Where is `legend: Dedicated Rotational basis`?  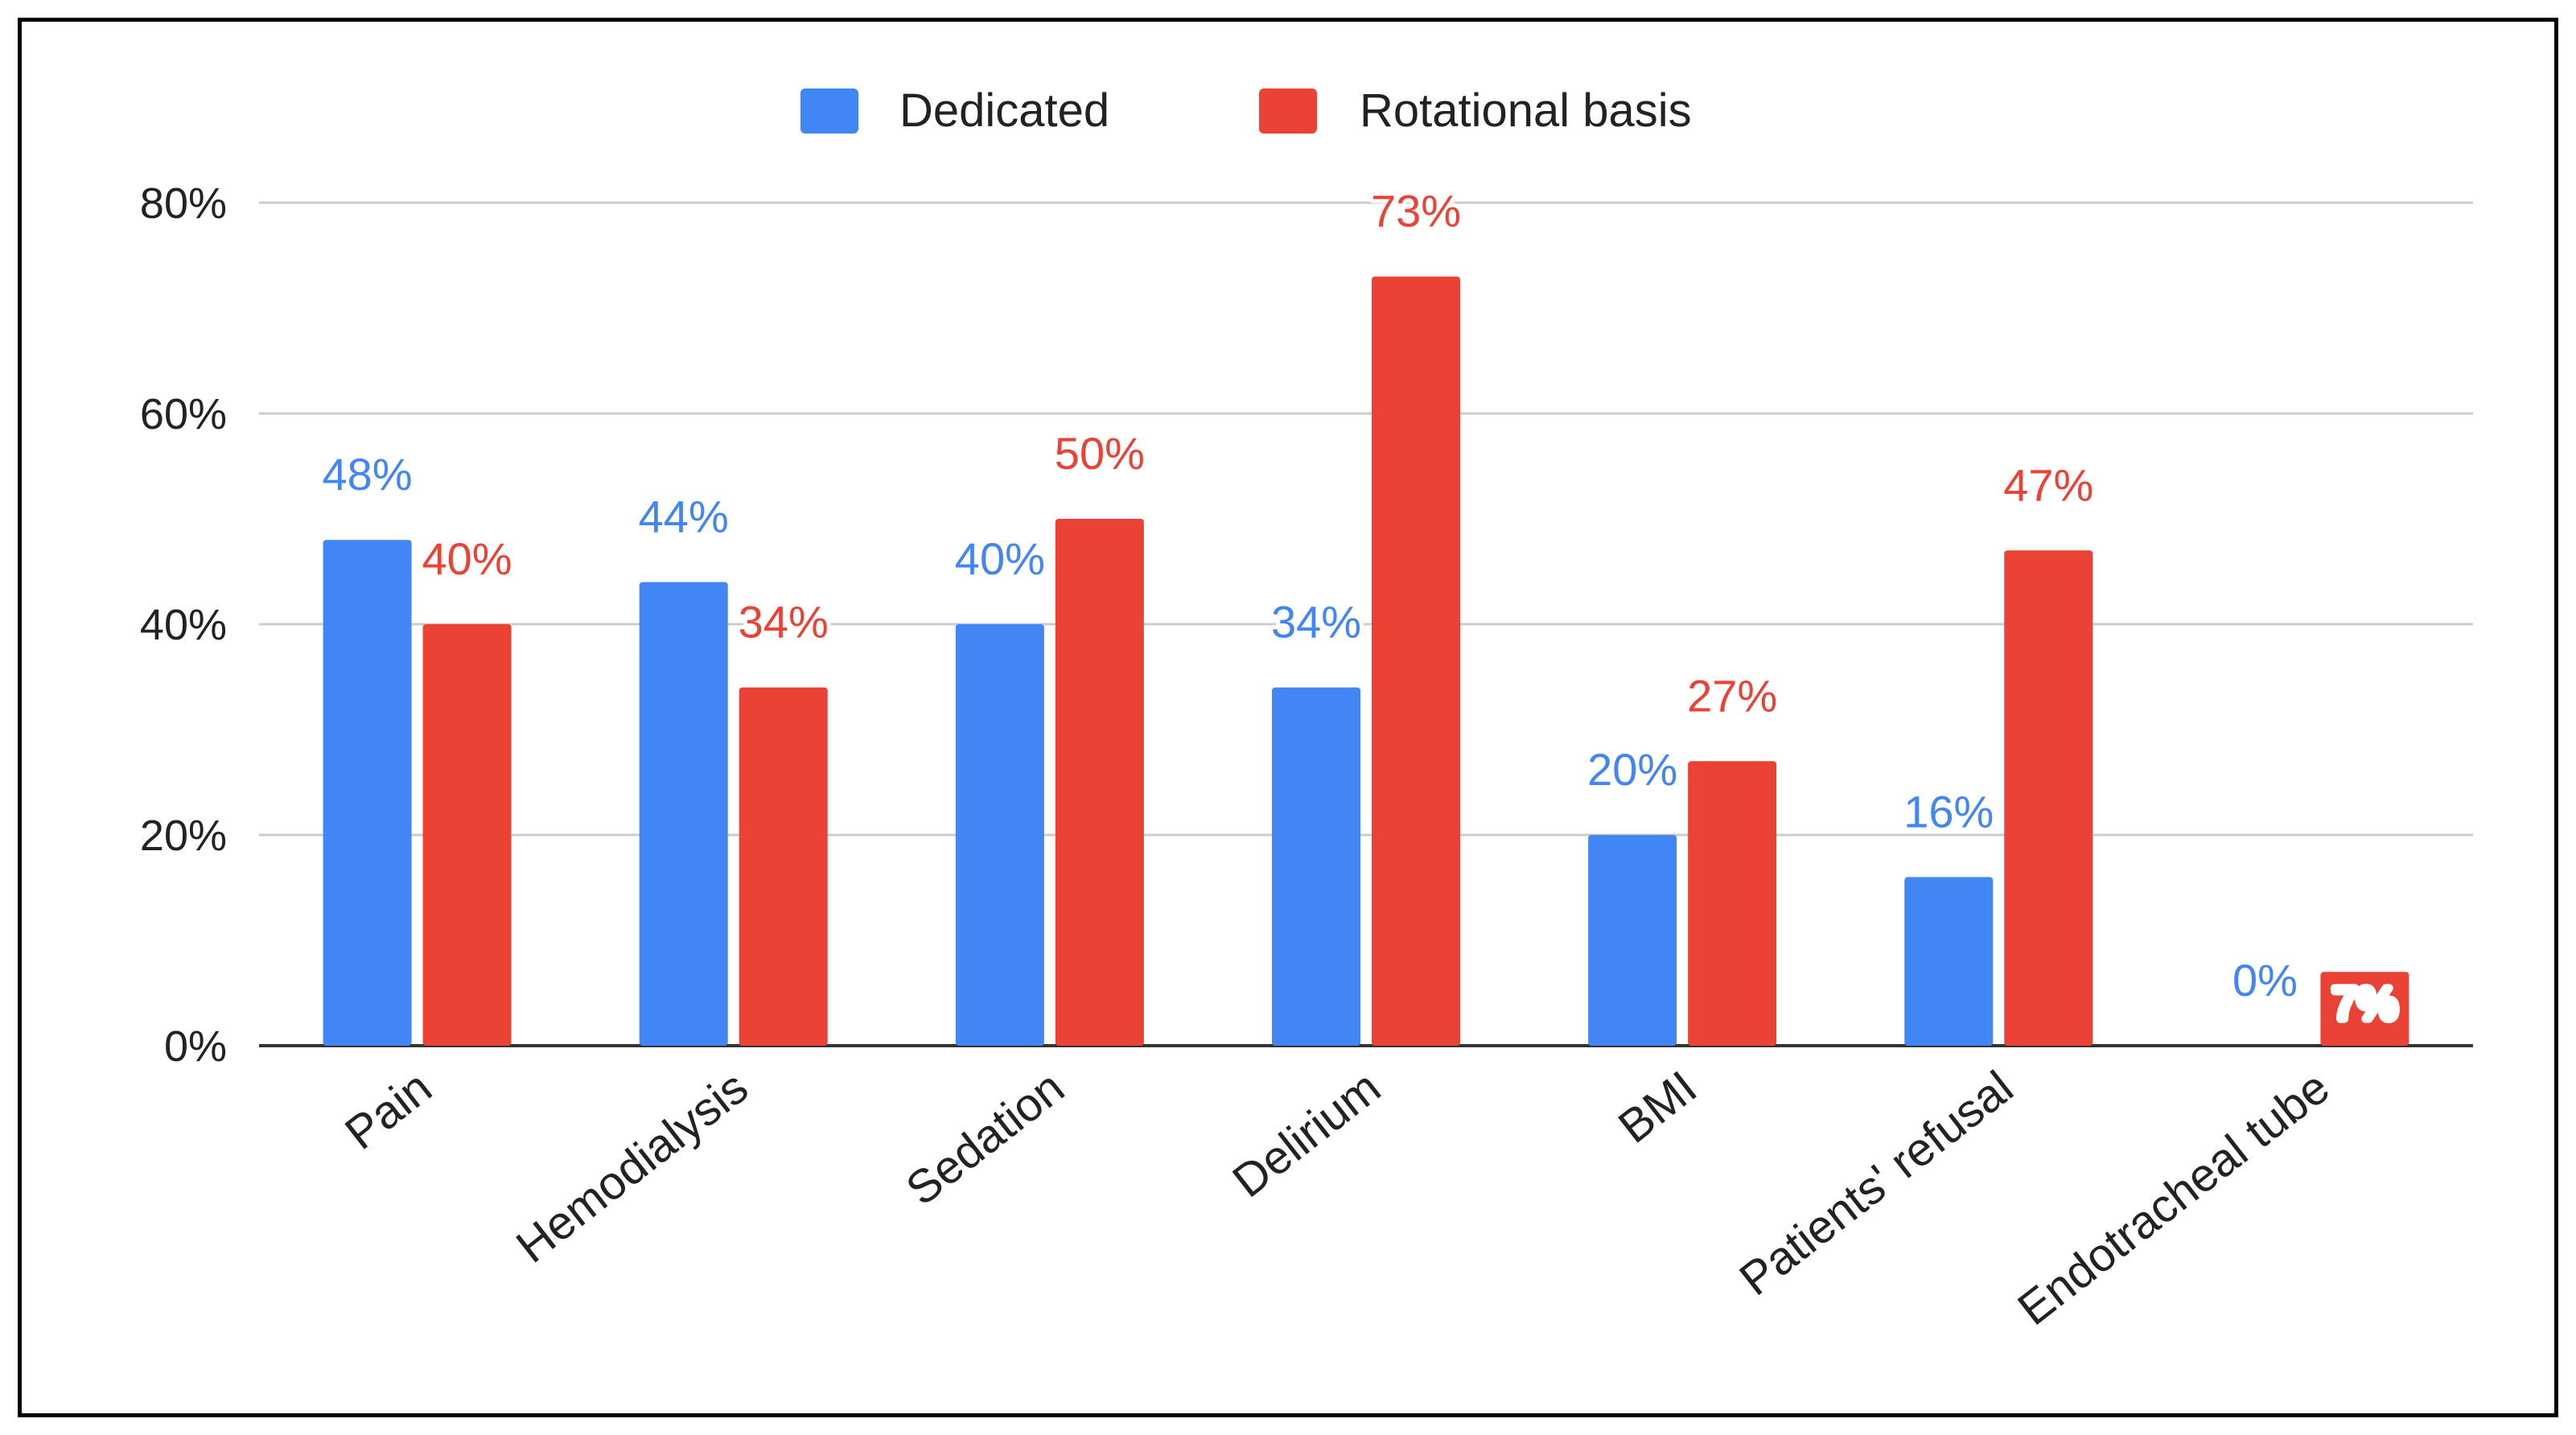 legend: Dedicated Rotational basis is located at coordinates (1246, 111).